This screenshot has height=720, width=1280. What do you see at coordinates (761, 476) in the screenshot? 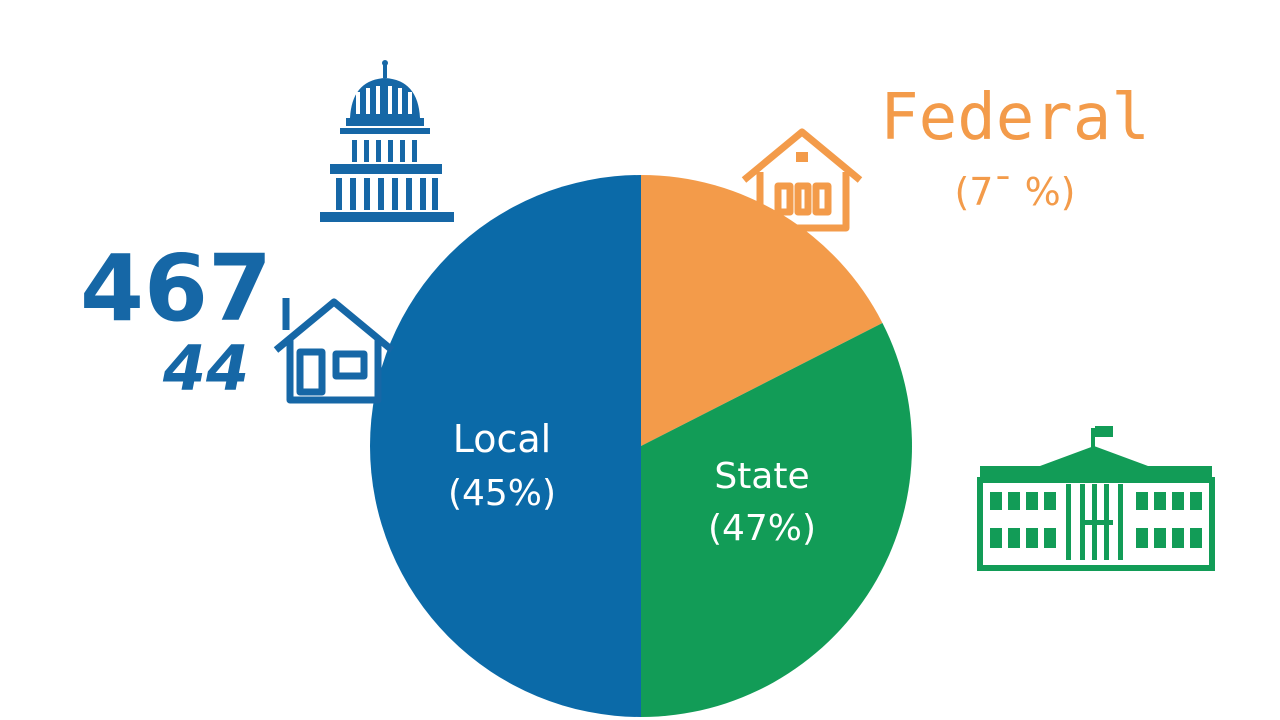
I see `slice-label-state-name: State` at bounding box center [761, 476].